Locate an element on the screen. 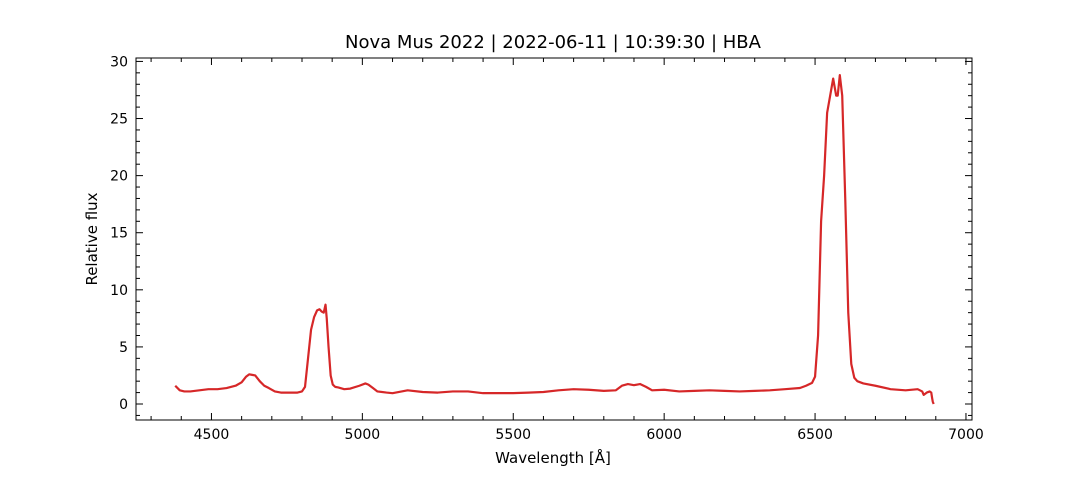 The image size is (1080, 480). y-tick-label: 0 is located at coordinates (123, 405).